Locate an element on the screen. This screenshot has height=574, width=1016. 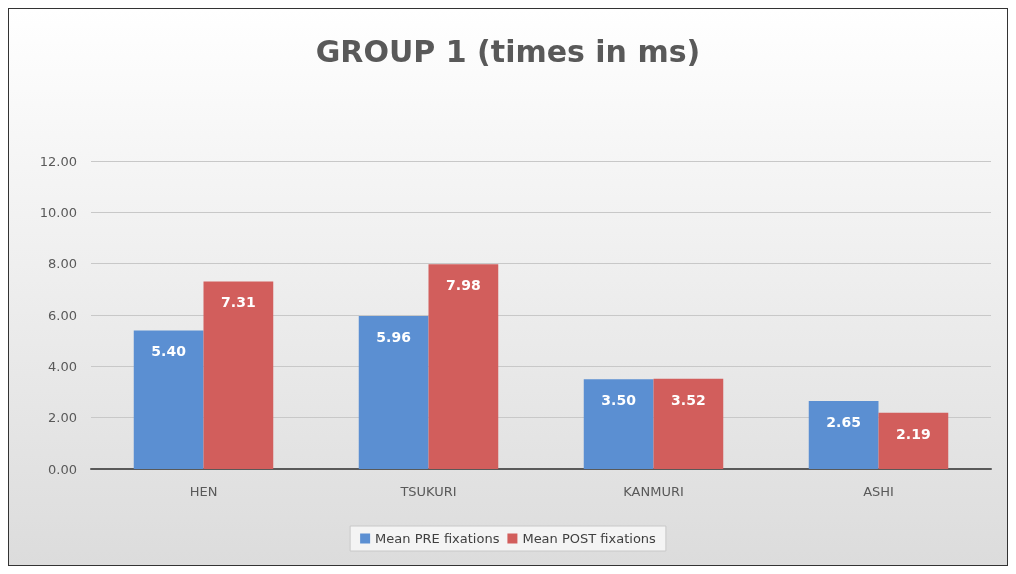
data-label: 7.98 is located at coordinates (463, 285).